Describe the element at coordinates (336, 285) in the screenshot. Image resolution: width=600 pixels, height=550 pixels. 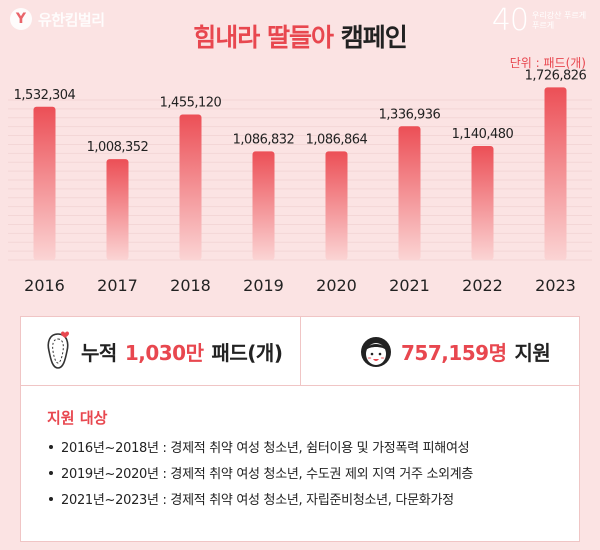
I see `x-tick-label-2020: 2020` at that location.